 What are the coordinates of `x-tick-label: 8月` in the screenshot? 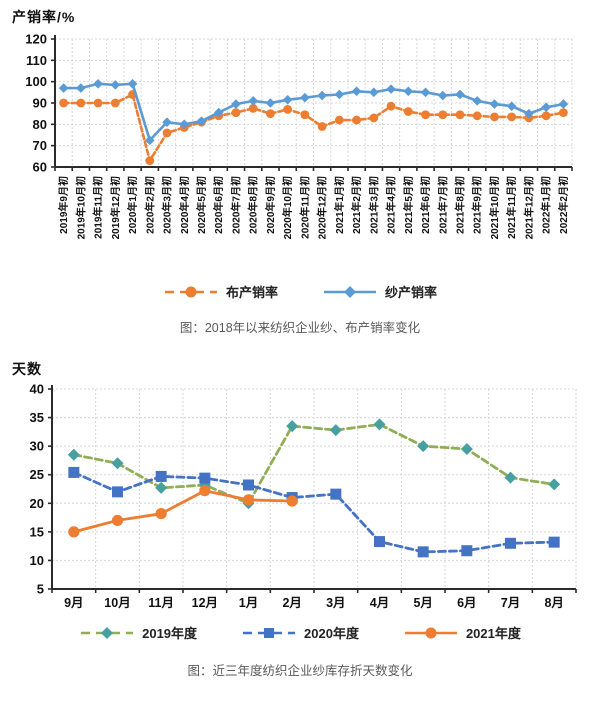 It's located at (553, 603).